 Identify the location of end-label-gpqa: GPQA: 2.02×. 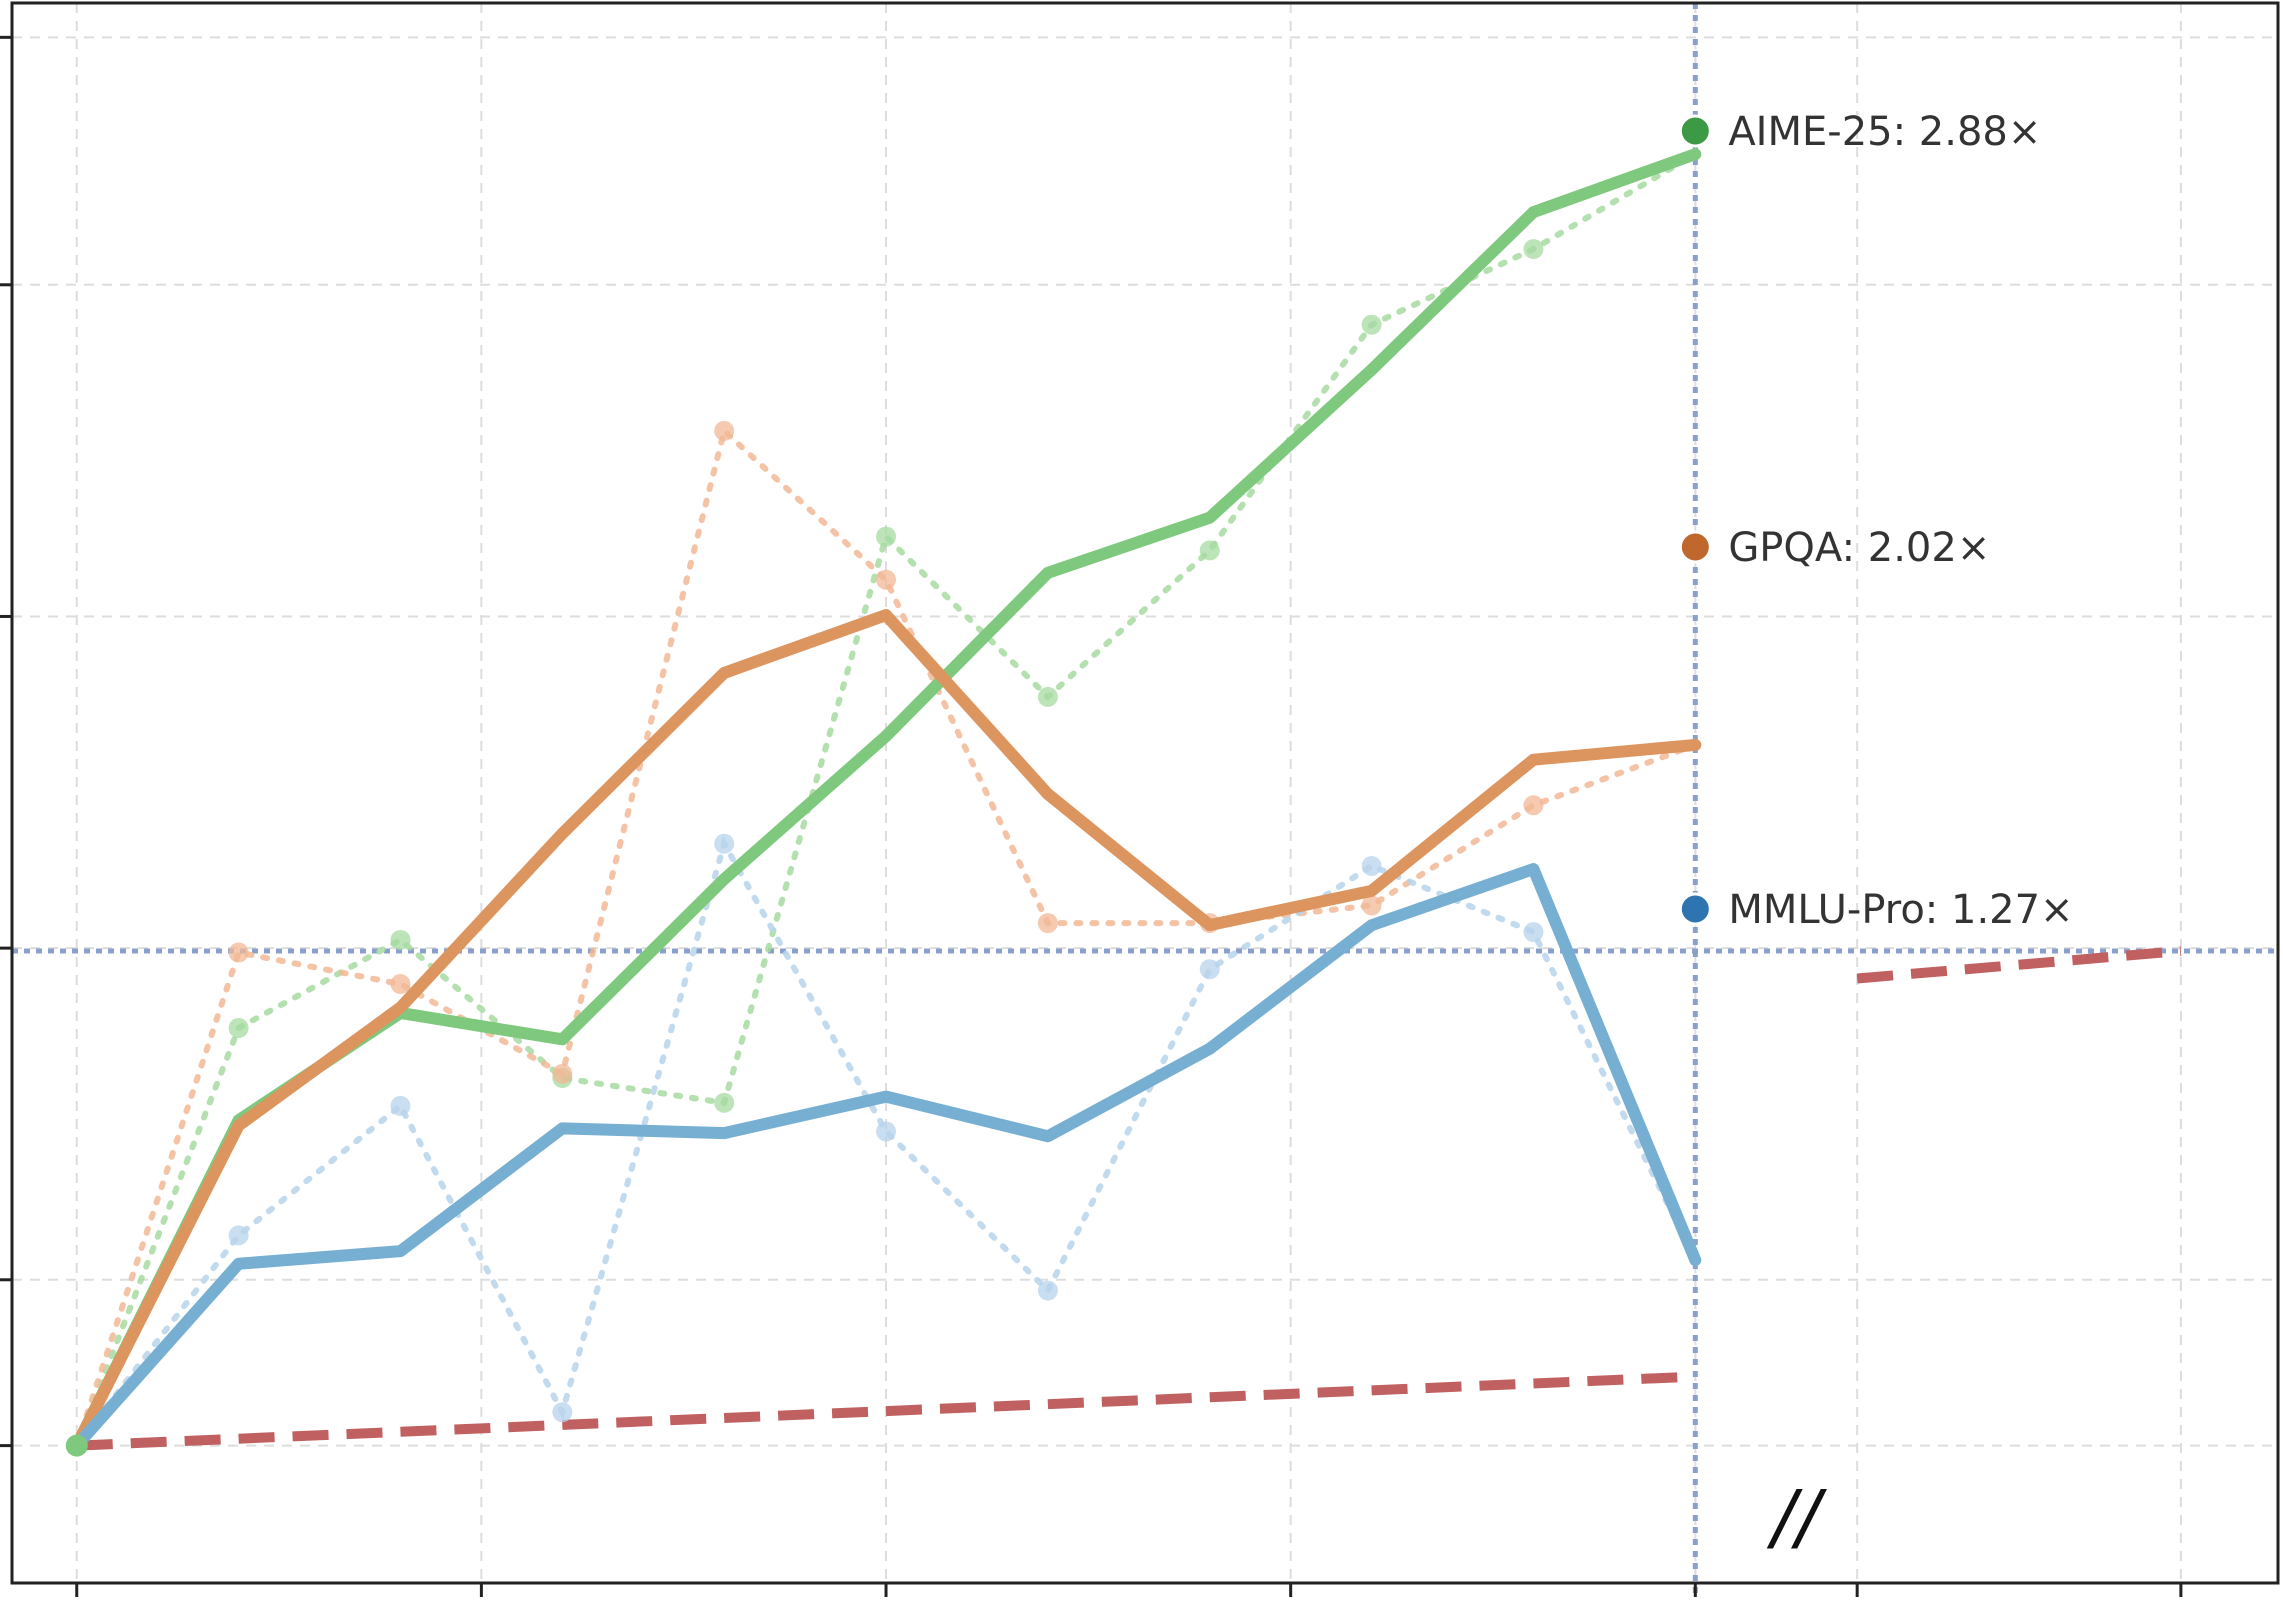
(1859, 548).